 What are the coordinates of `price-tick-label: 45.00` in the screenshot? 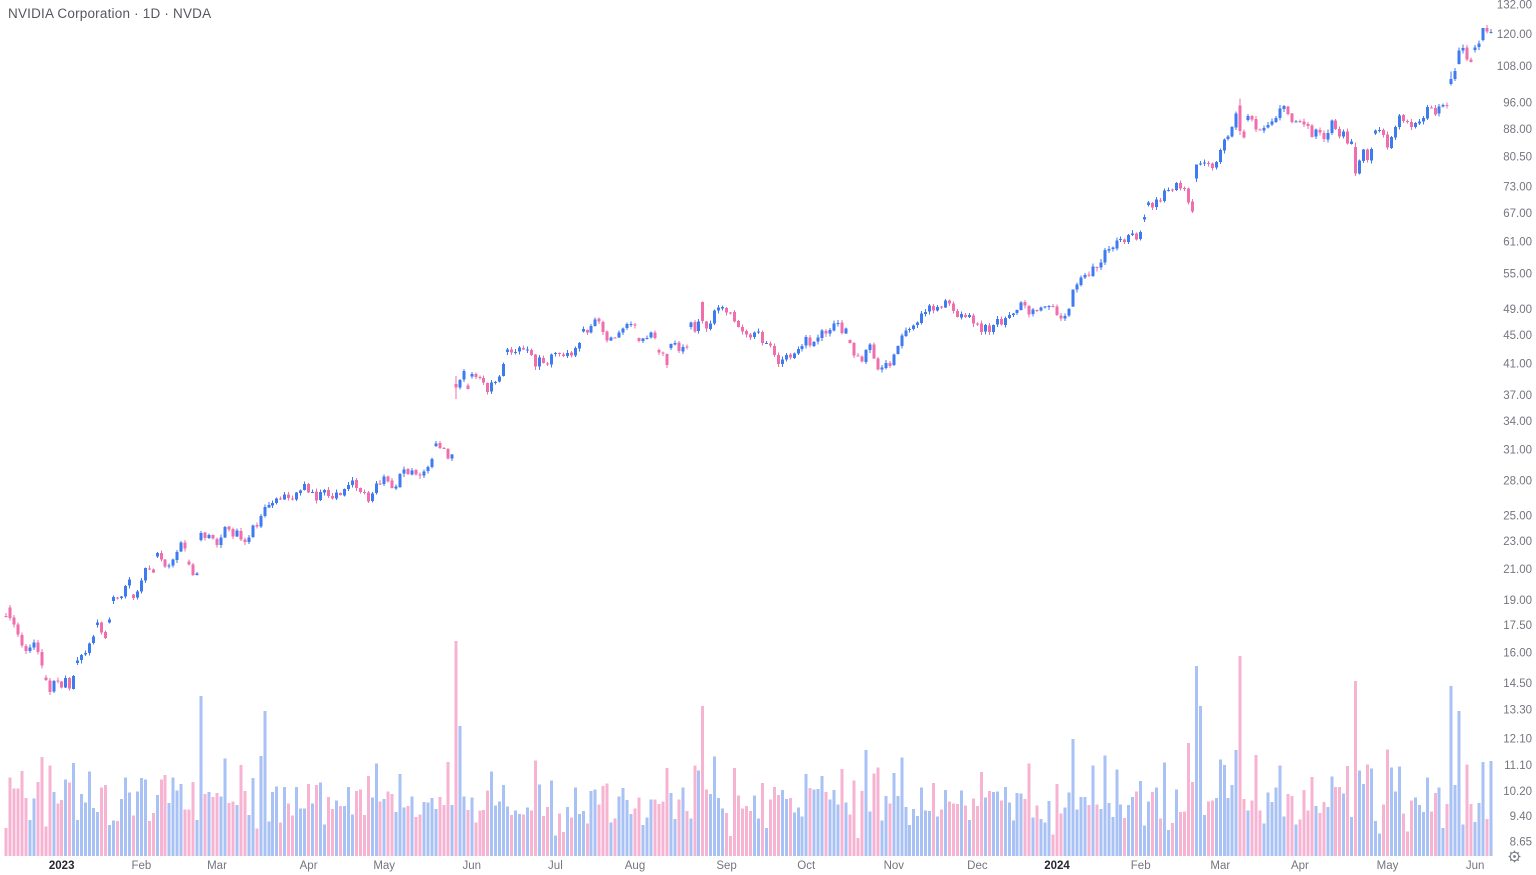 It's located at (1517, 336).